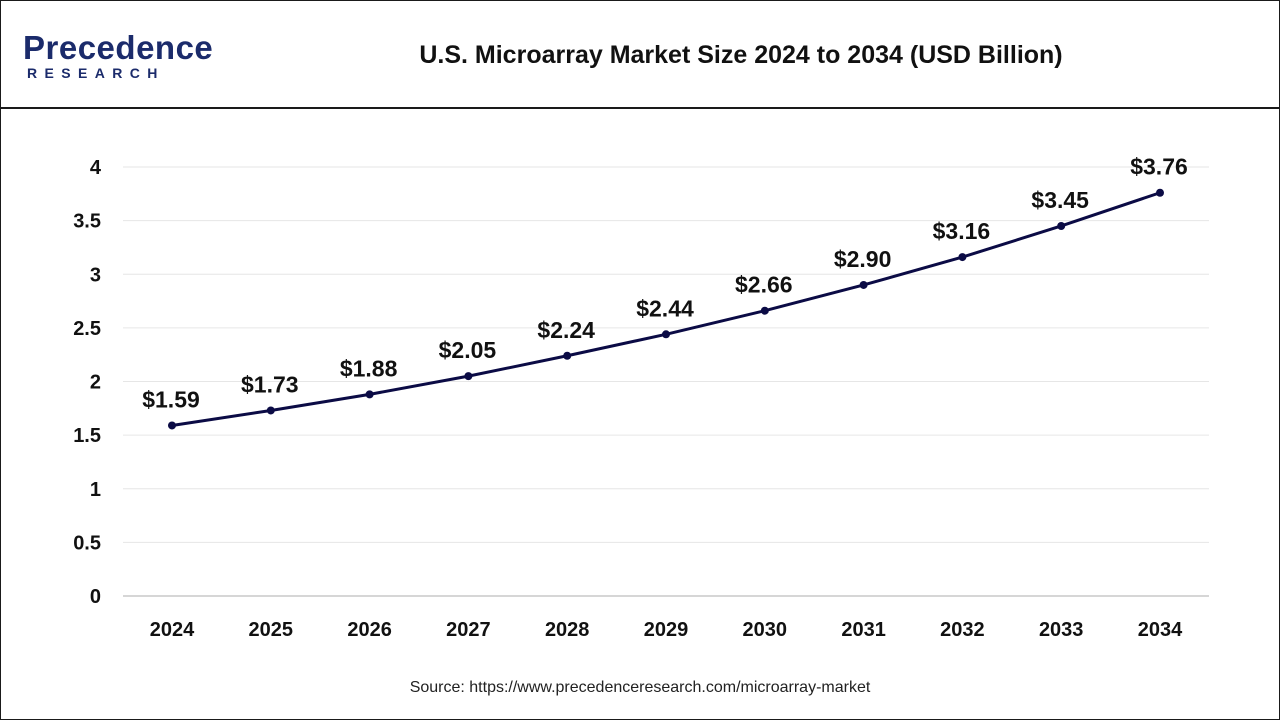 Image resolution: width=1280 pixels, height=720 pixels. What do you see at coordinates (567, 630) in the screenshot?
I see `x-tick-label: 2028` at bounding box center [567, 630].